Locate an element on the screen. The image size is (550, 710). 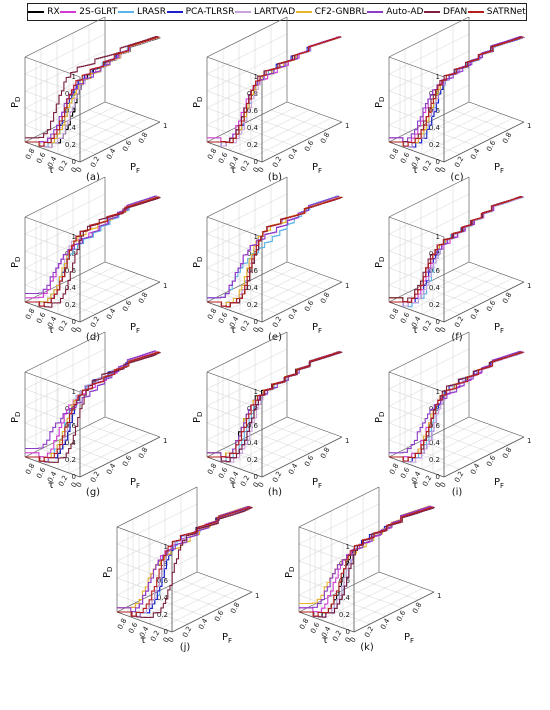
panel-label: (e) is located at coordinates (275, 337).